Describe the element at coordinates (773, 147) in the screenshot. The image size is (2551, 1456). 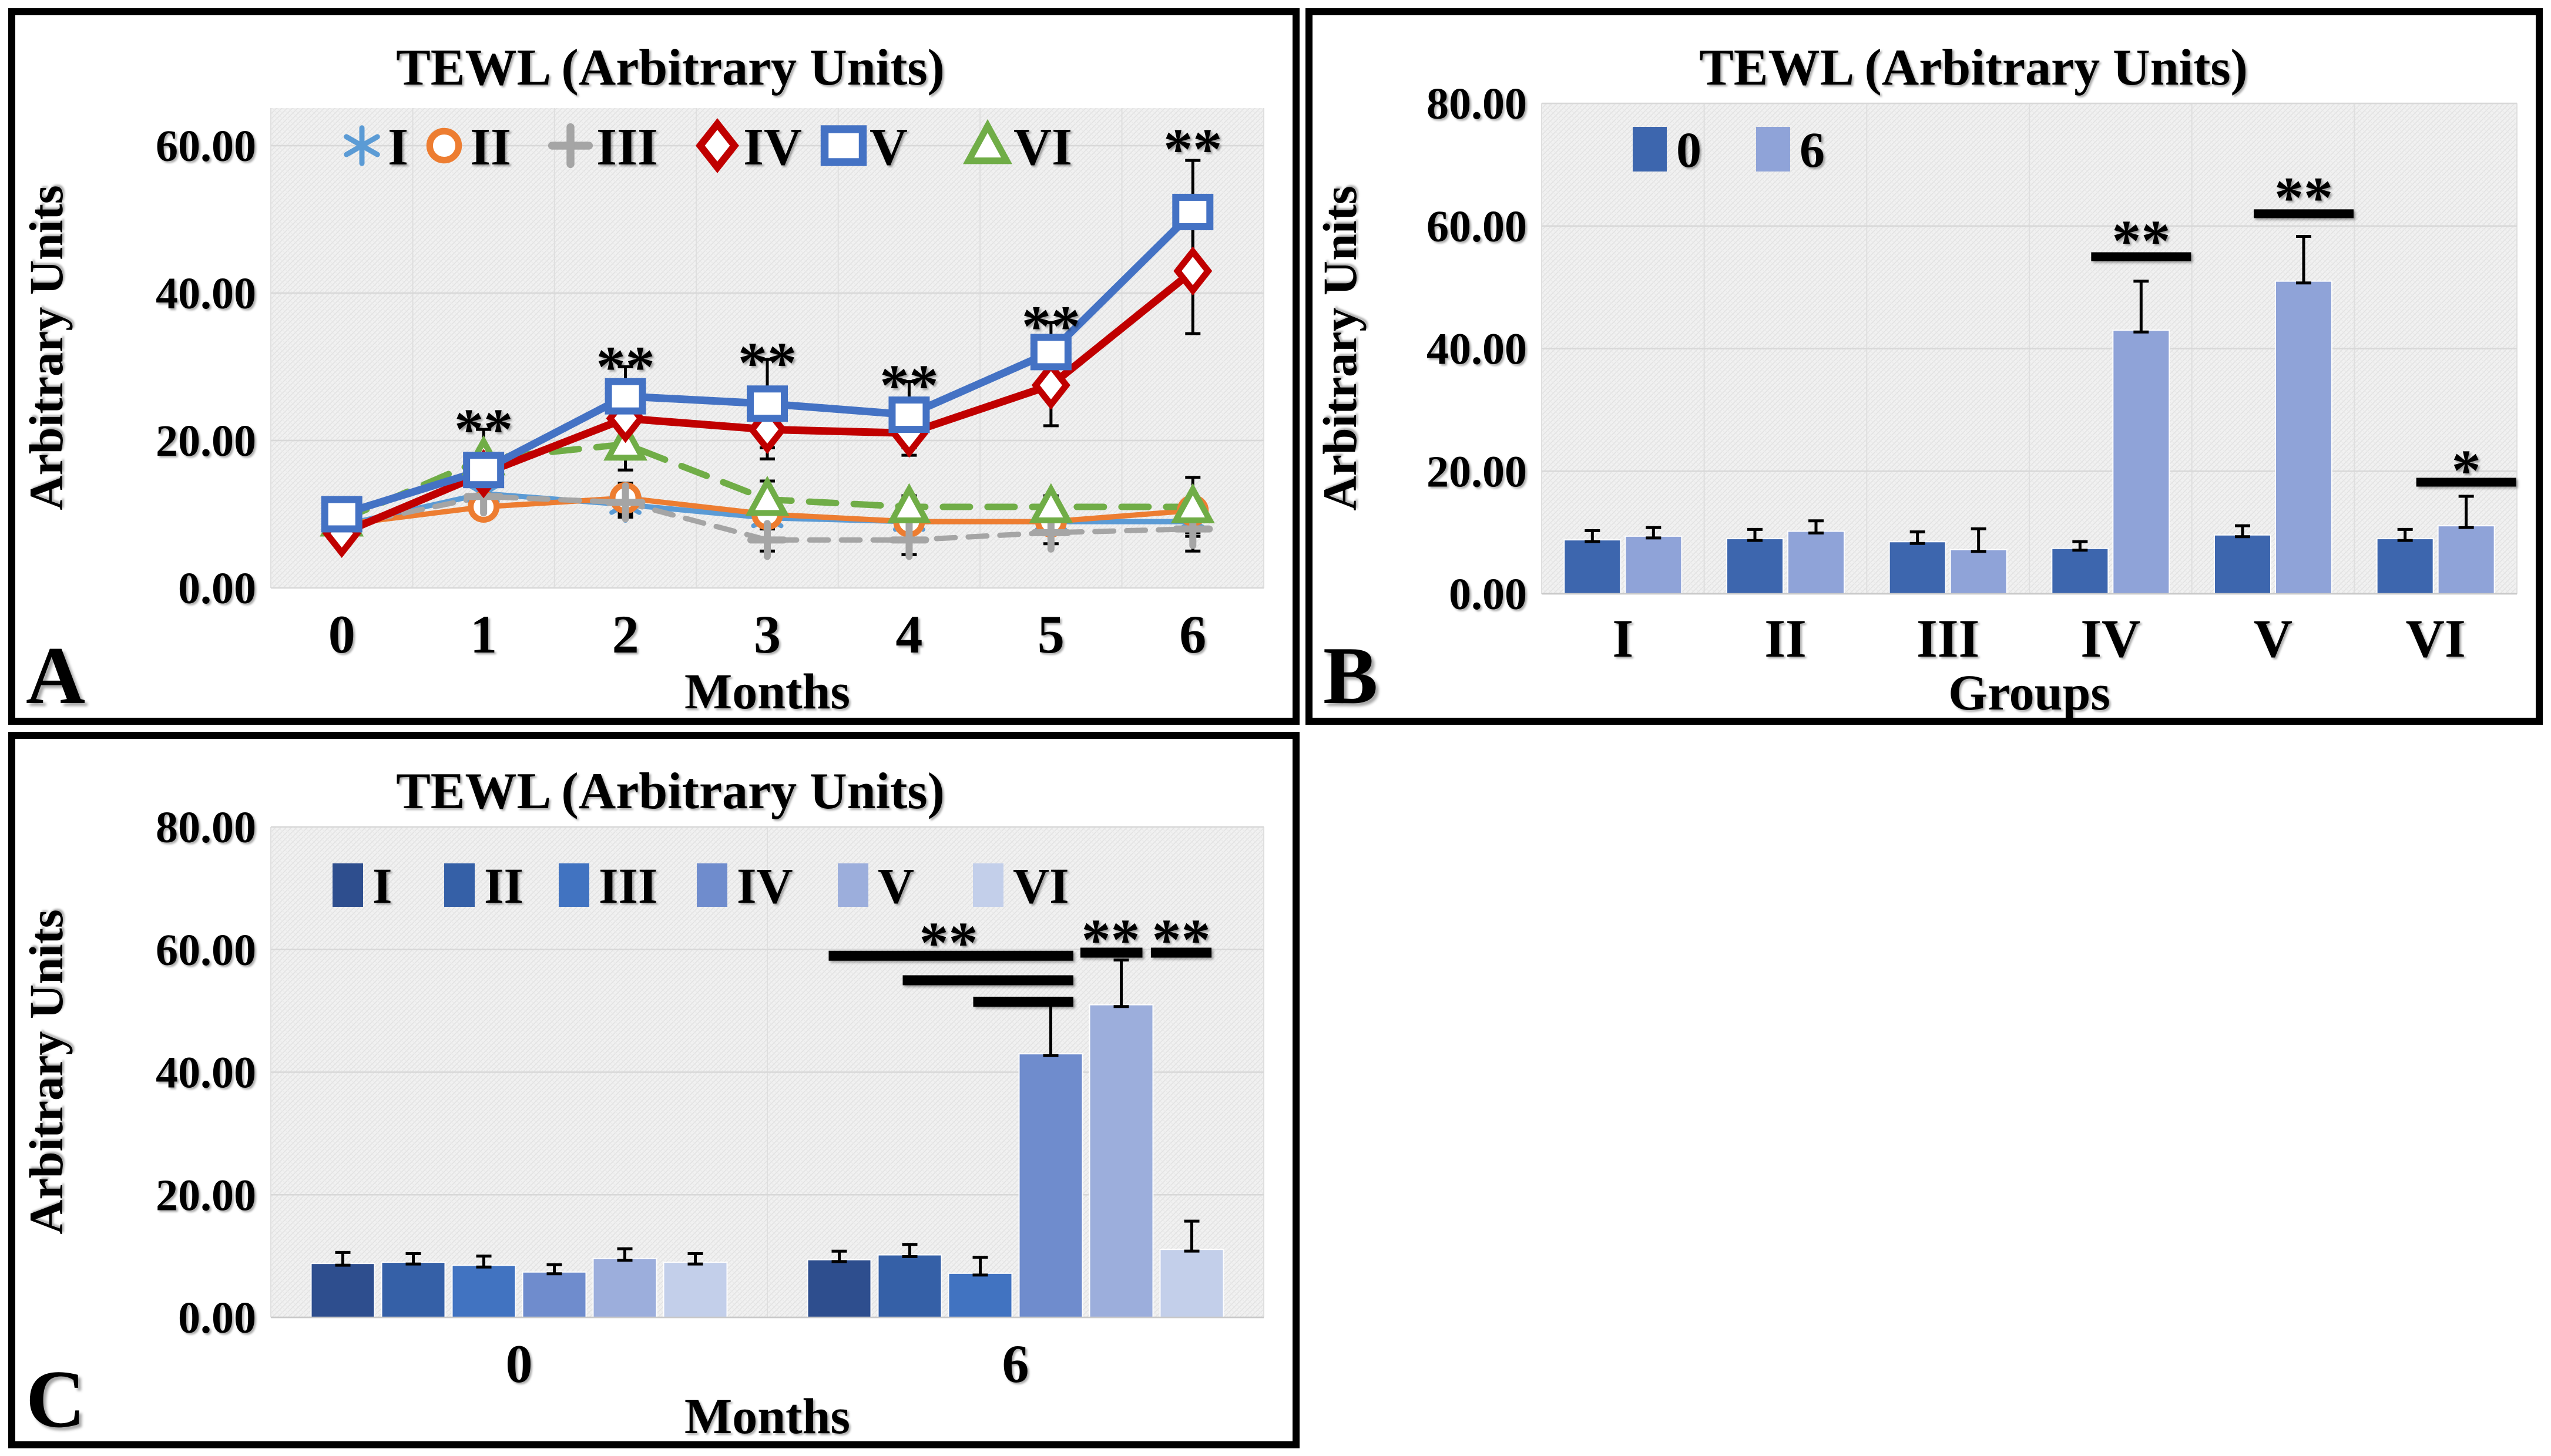
I see `legend-label: IV` at that location.